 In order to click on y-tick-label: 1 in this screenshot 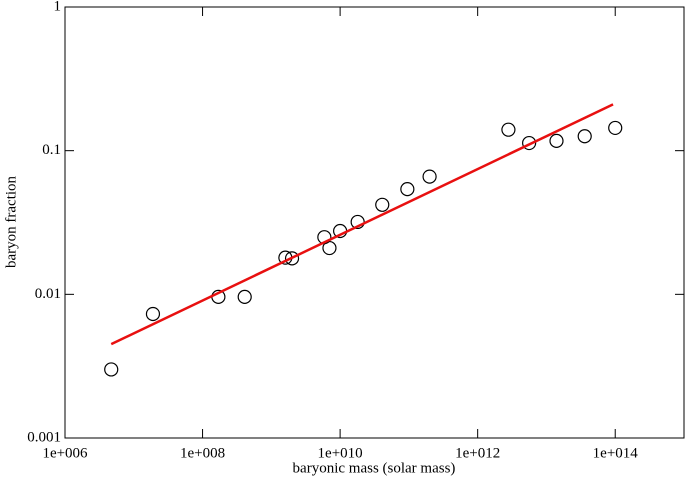, I will do `click(58, 7)`.